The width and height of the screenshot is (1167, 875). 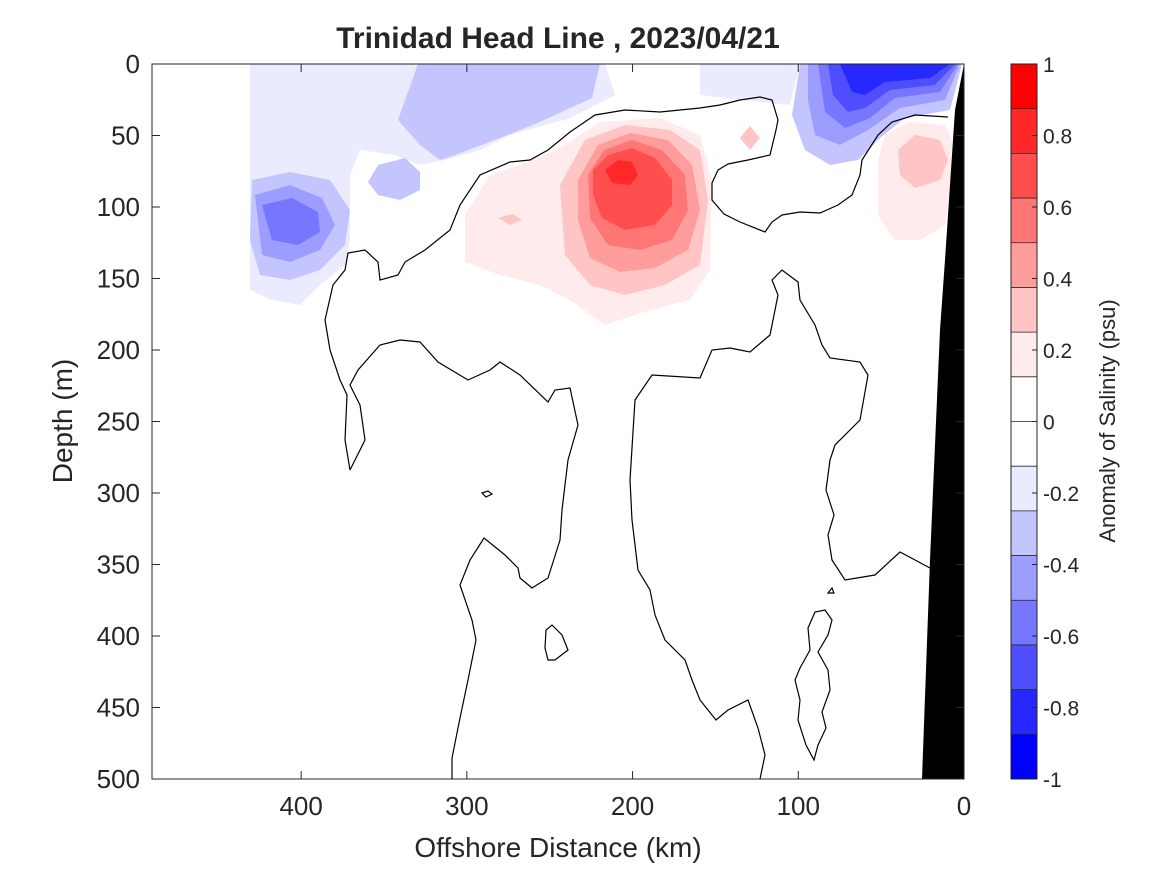 What do you see at coordinates (466, 806) in the screenshot?
I see `x-tick-label: 300` at bounding box center [466, 806].